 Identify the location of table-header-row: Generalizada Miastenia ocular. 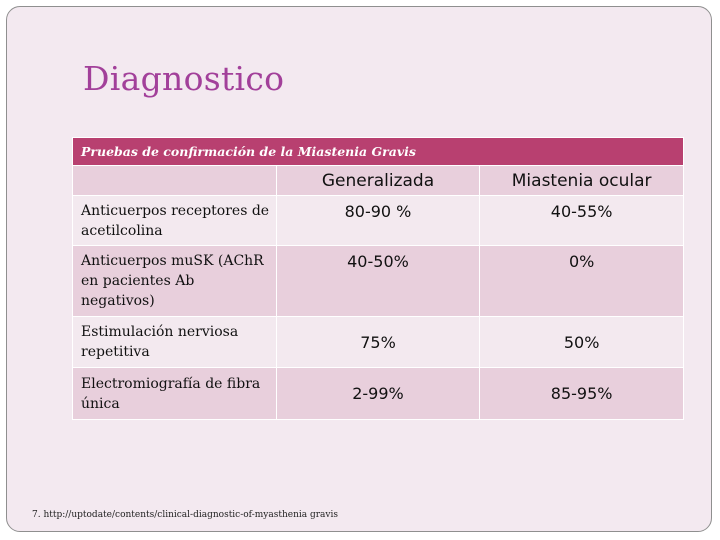
(378, 180).